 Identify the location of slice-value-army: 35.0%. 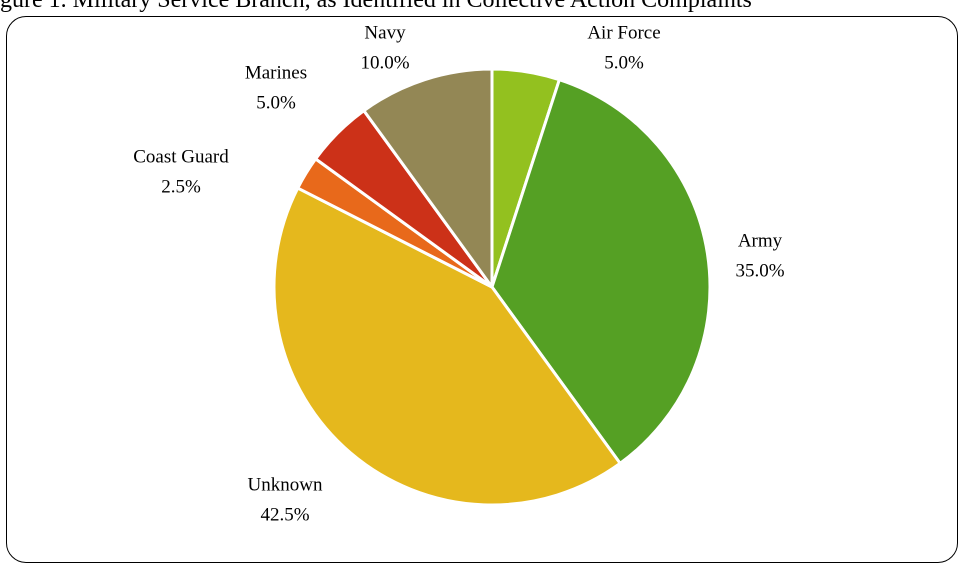
(759, 270).